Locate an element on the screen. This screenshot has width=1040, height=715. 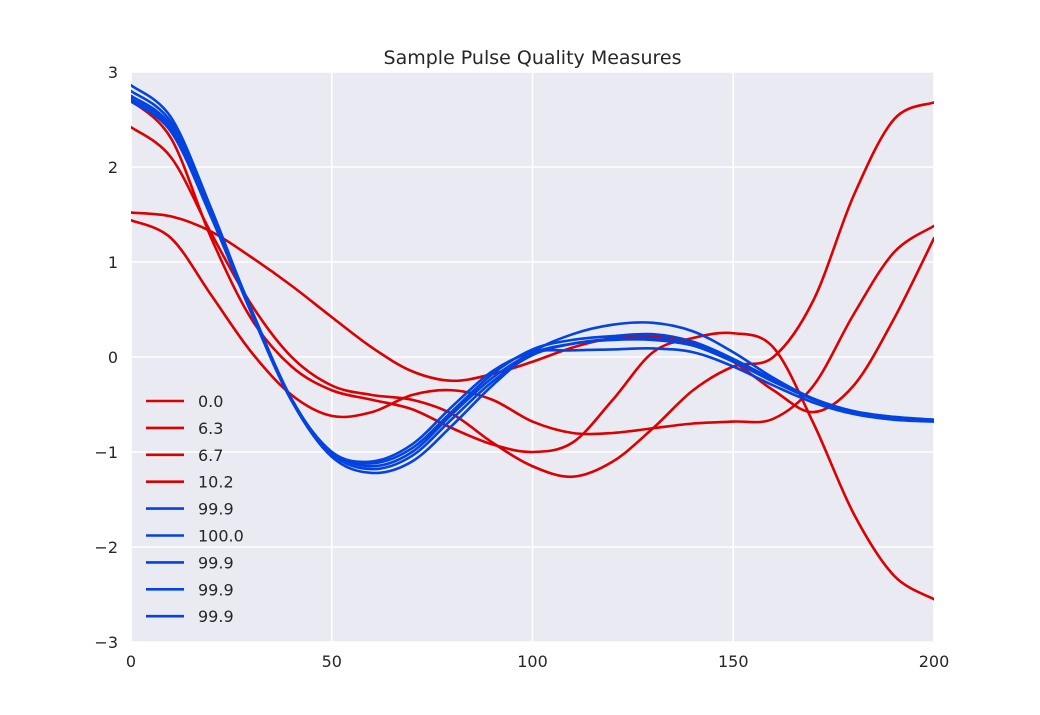
legend-label: 0.0 is located at coordinates (210, 401).